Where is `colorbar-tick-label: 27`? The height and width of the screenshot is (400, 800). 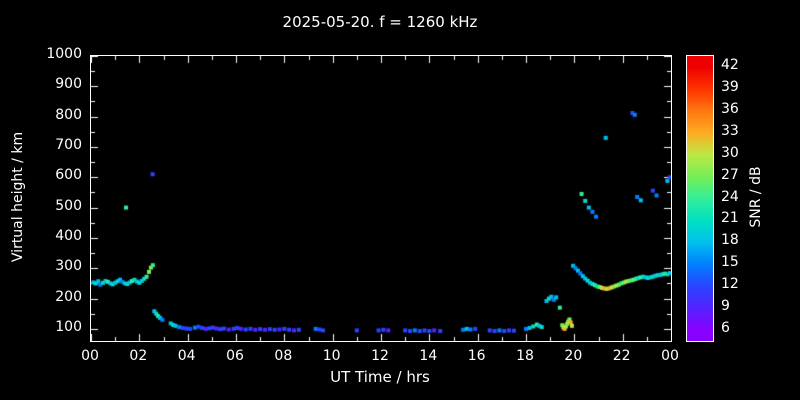 colorbar-tick-label: 27 is located at coordinates (730, 174).